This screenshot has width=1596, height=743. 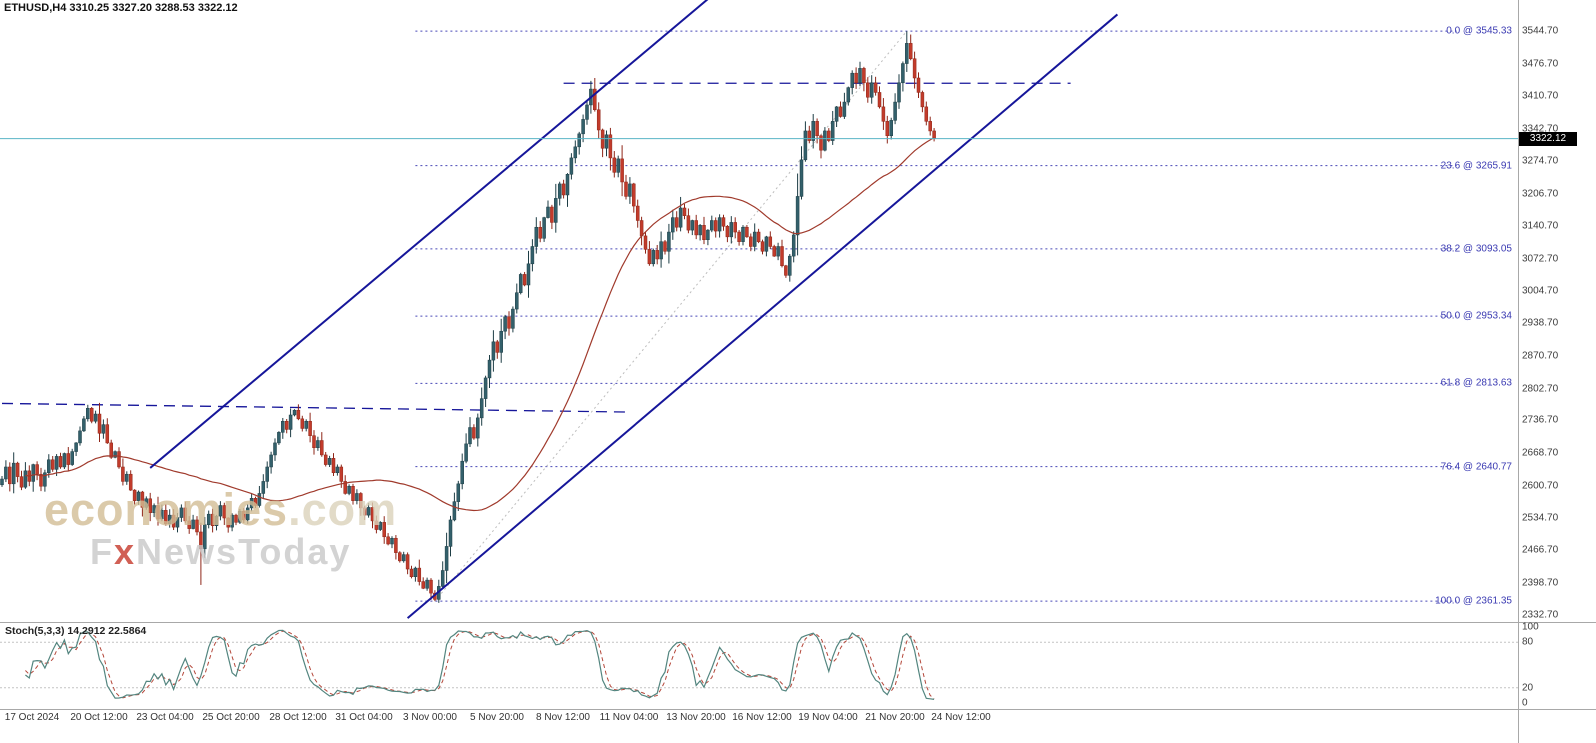 What do you see at coordinates (1540, 550) in the screenshot?
I see `price-axis-label: 2466.70` at bounding box center [1540, 550].